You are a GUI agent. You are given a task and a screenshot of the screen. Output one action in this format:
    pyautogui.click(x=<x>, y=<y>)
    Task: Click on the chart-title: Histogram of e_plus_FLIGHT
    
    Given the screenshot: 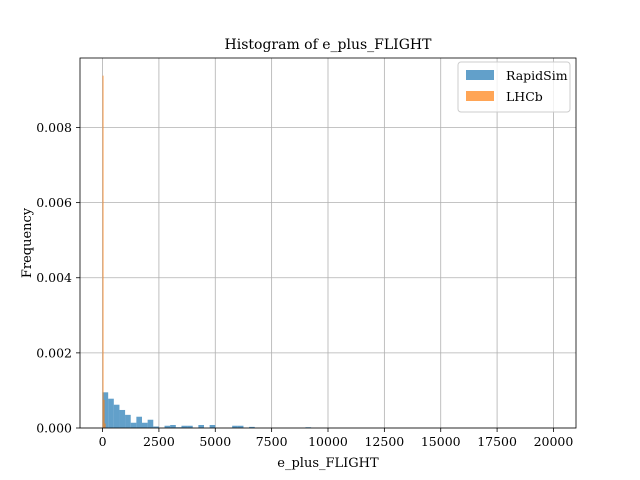 What is the action you would take?
    pyautogui.click(x=329, y=45)
    